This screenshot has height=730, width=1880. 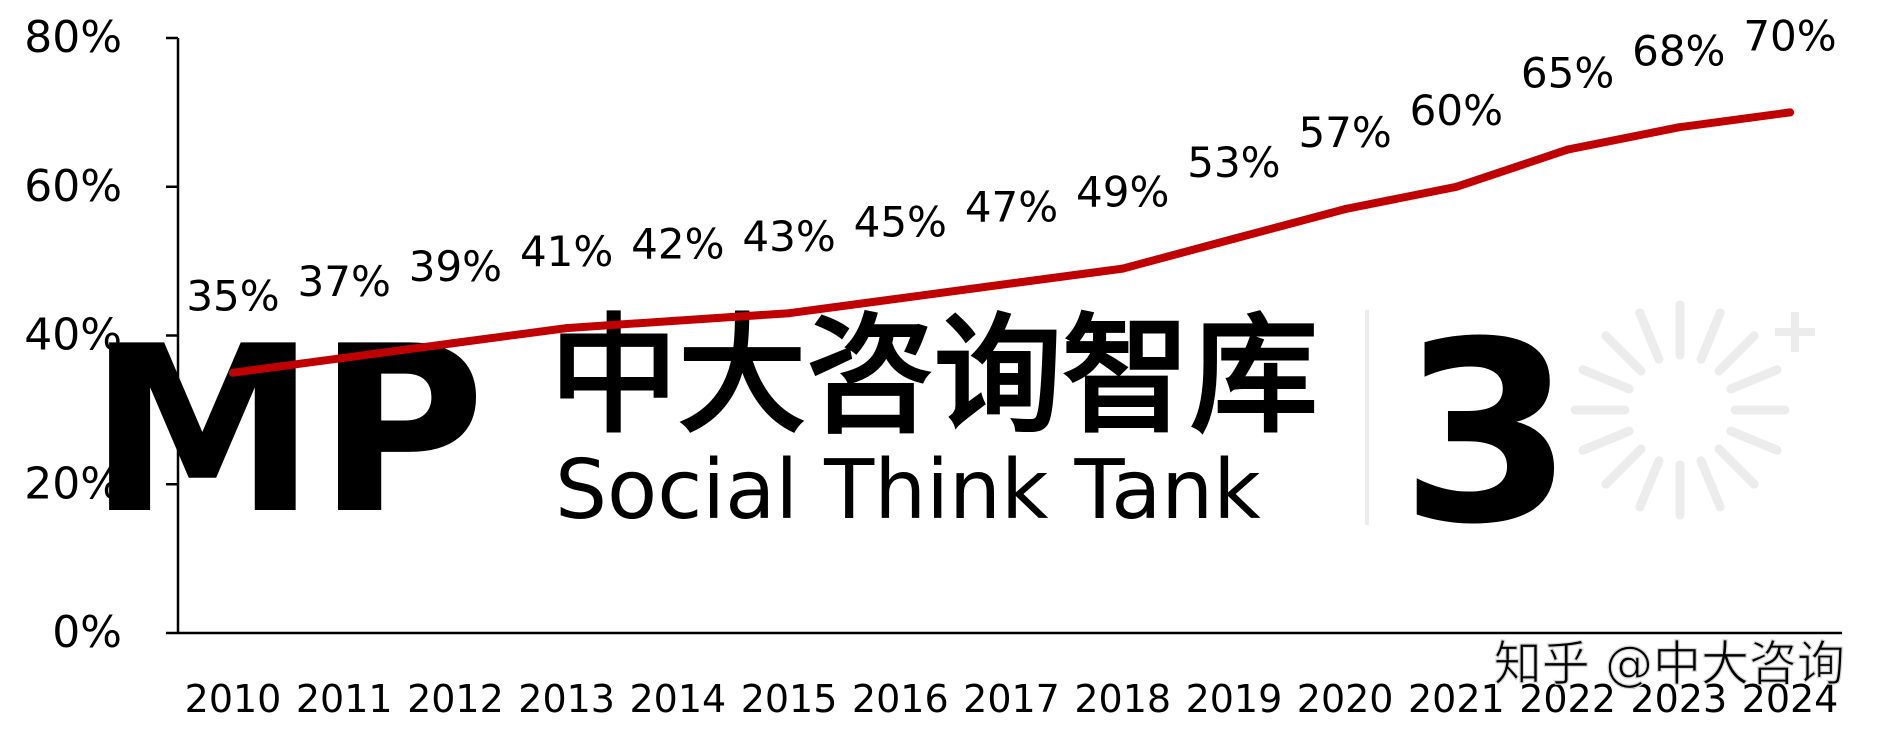 What do you see at coordinates (73, 186) in the screenshot?
I see `y-tick-label: 60%` at bounding box center [73, 186].